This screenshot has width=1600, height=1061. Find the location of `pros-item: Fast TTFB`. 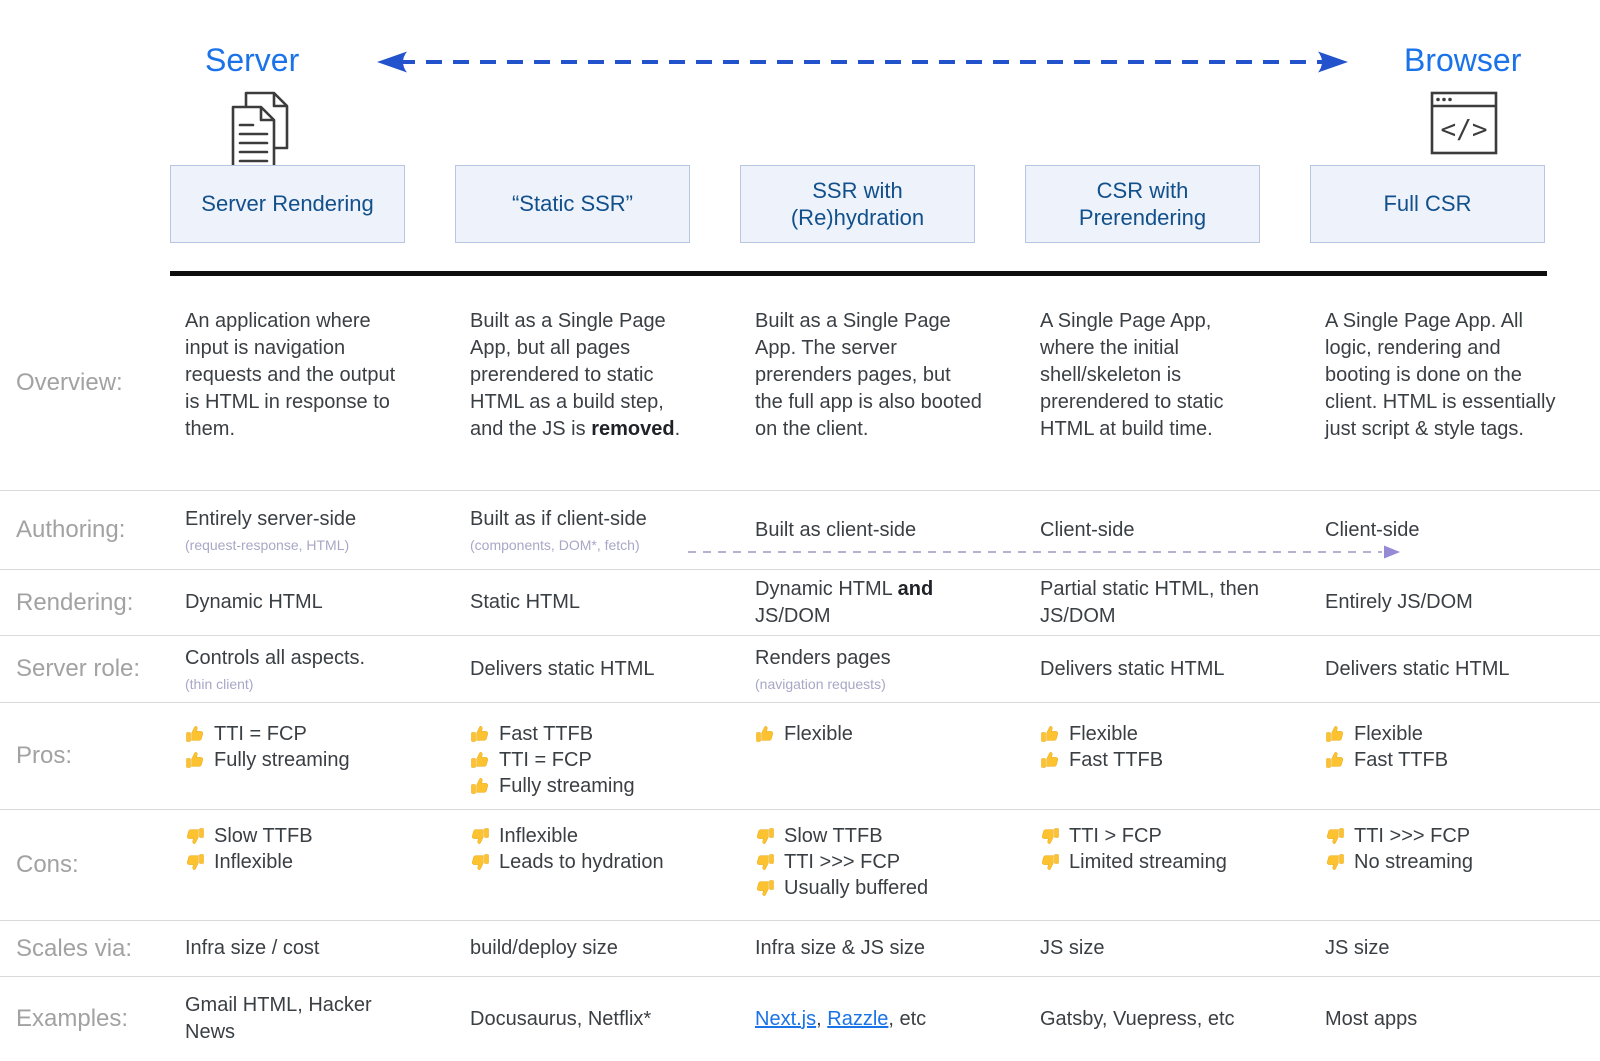

pros-item: Fast TTFB is located at coordinates (1154, 760).